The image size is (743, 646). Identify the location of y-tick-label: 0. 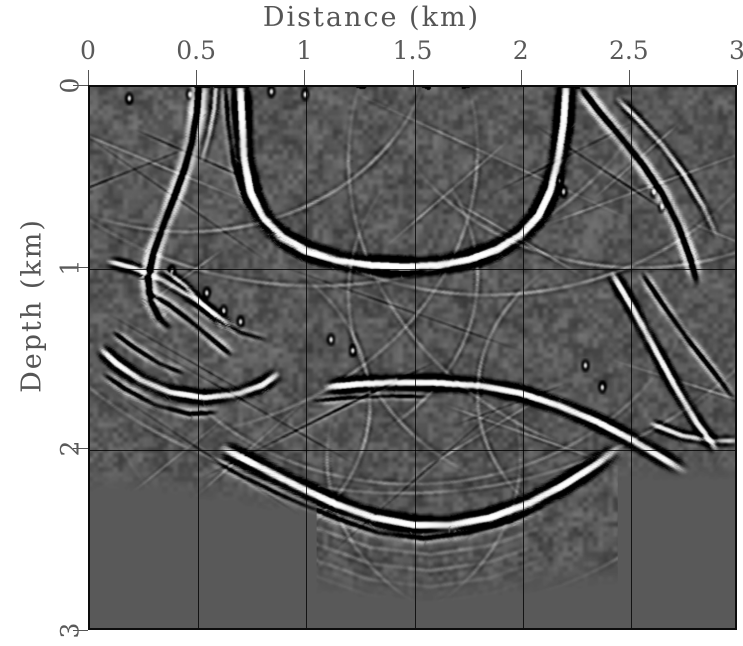
(70, 85).